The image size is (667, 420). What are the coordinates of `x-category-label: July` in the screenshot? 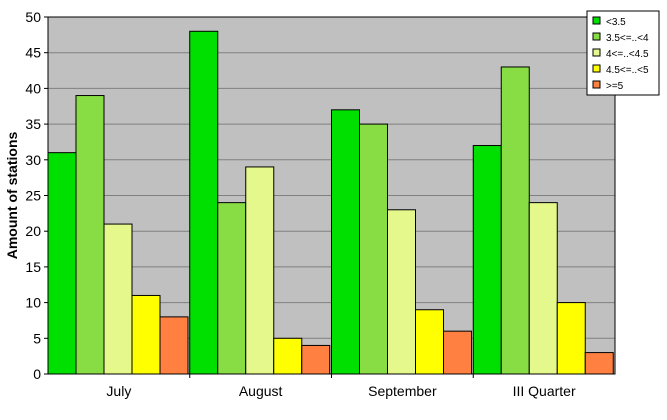 It's located at (118, 391).